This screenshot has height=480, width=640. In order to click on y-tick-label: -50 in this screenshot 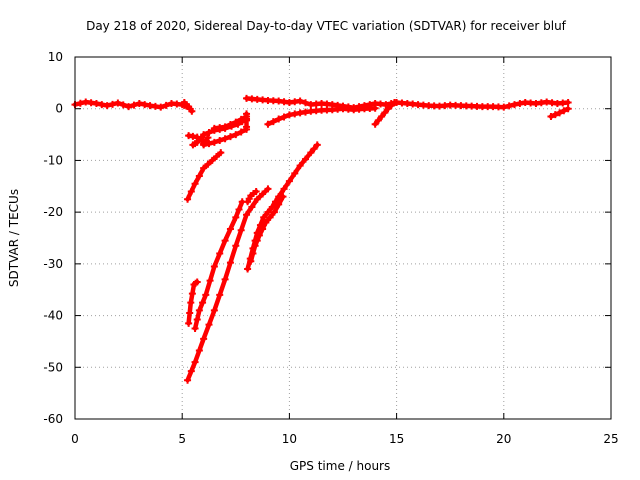, I will do `click(53, 367)`.